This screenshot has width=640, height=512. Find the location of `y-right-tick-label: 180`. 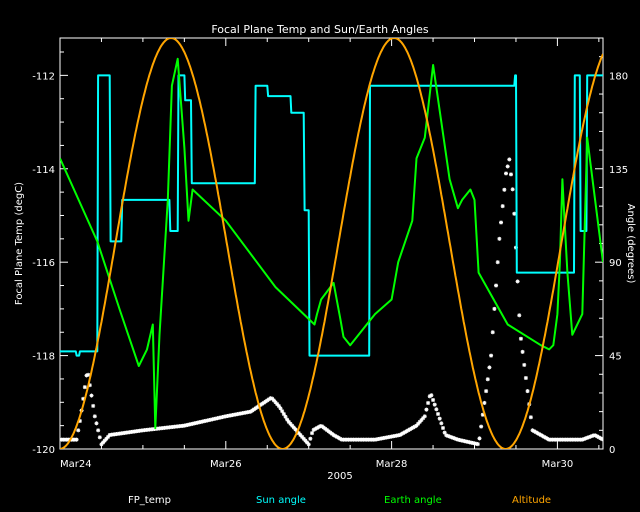

y-right-tick-label: 180 is located at coordinates (618, 76).